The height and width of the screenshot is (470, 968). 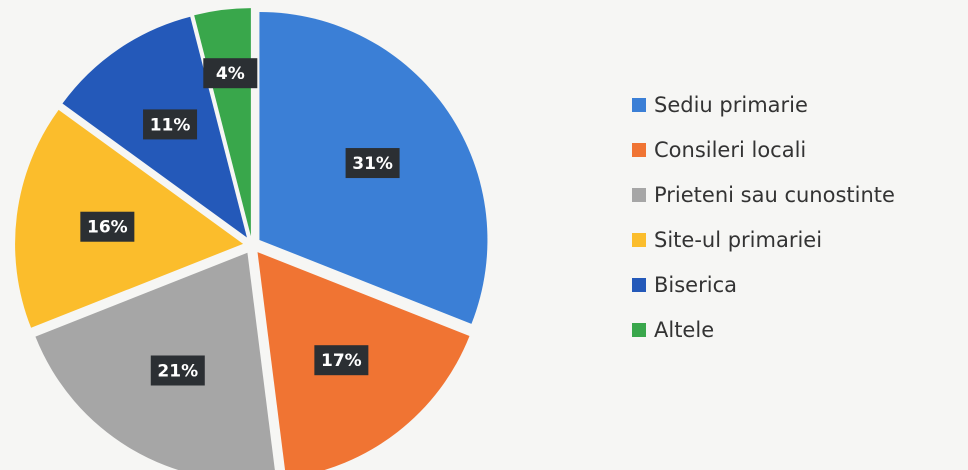 I want to click on legend-label: Prieteni sau cunostinte, so click(x=774, y=195).